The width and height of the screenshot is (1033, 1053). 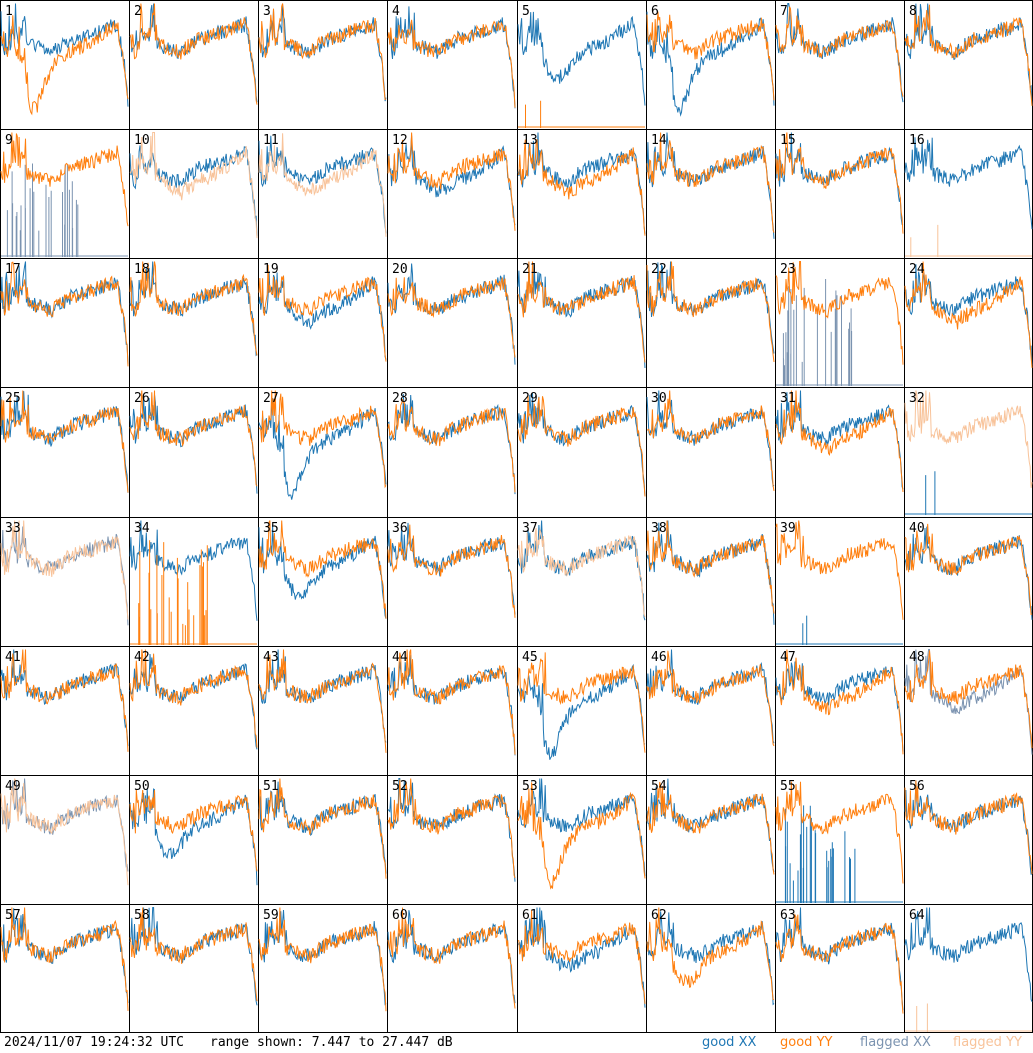 I want to click on legend-flagged-xx: flagged XX, so click(x=895, y=1042).